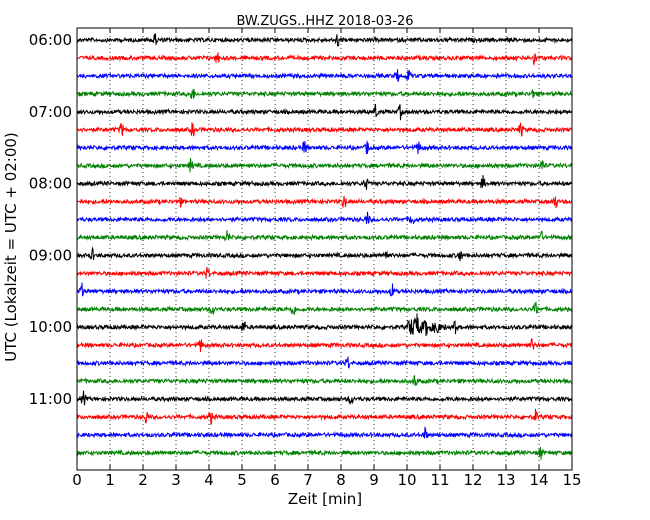 The image size is (650, 520). What do you see at coordinates (275, 480) in the screenshot?
I see `x-tick-label: 6` at bounding box center [275, 480].